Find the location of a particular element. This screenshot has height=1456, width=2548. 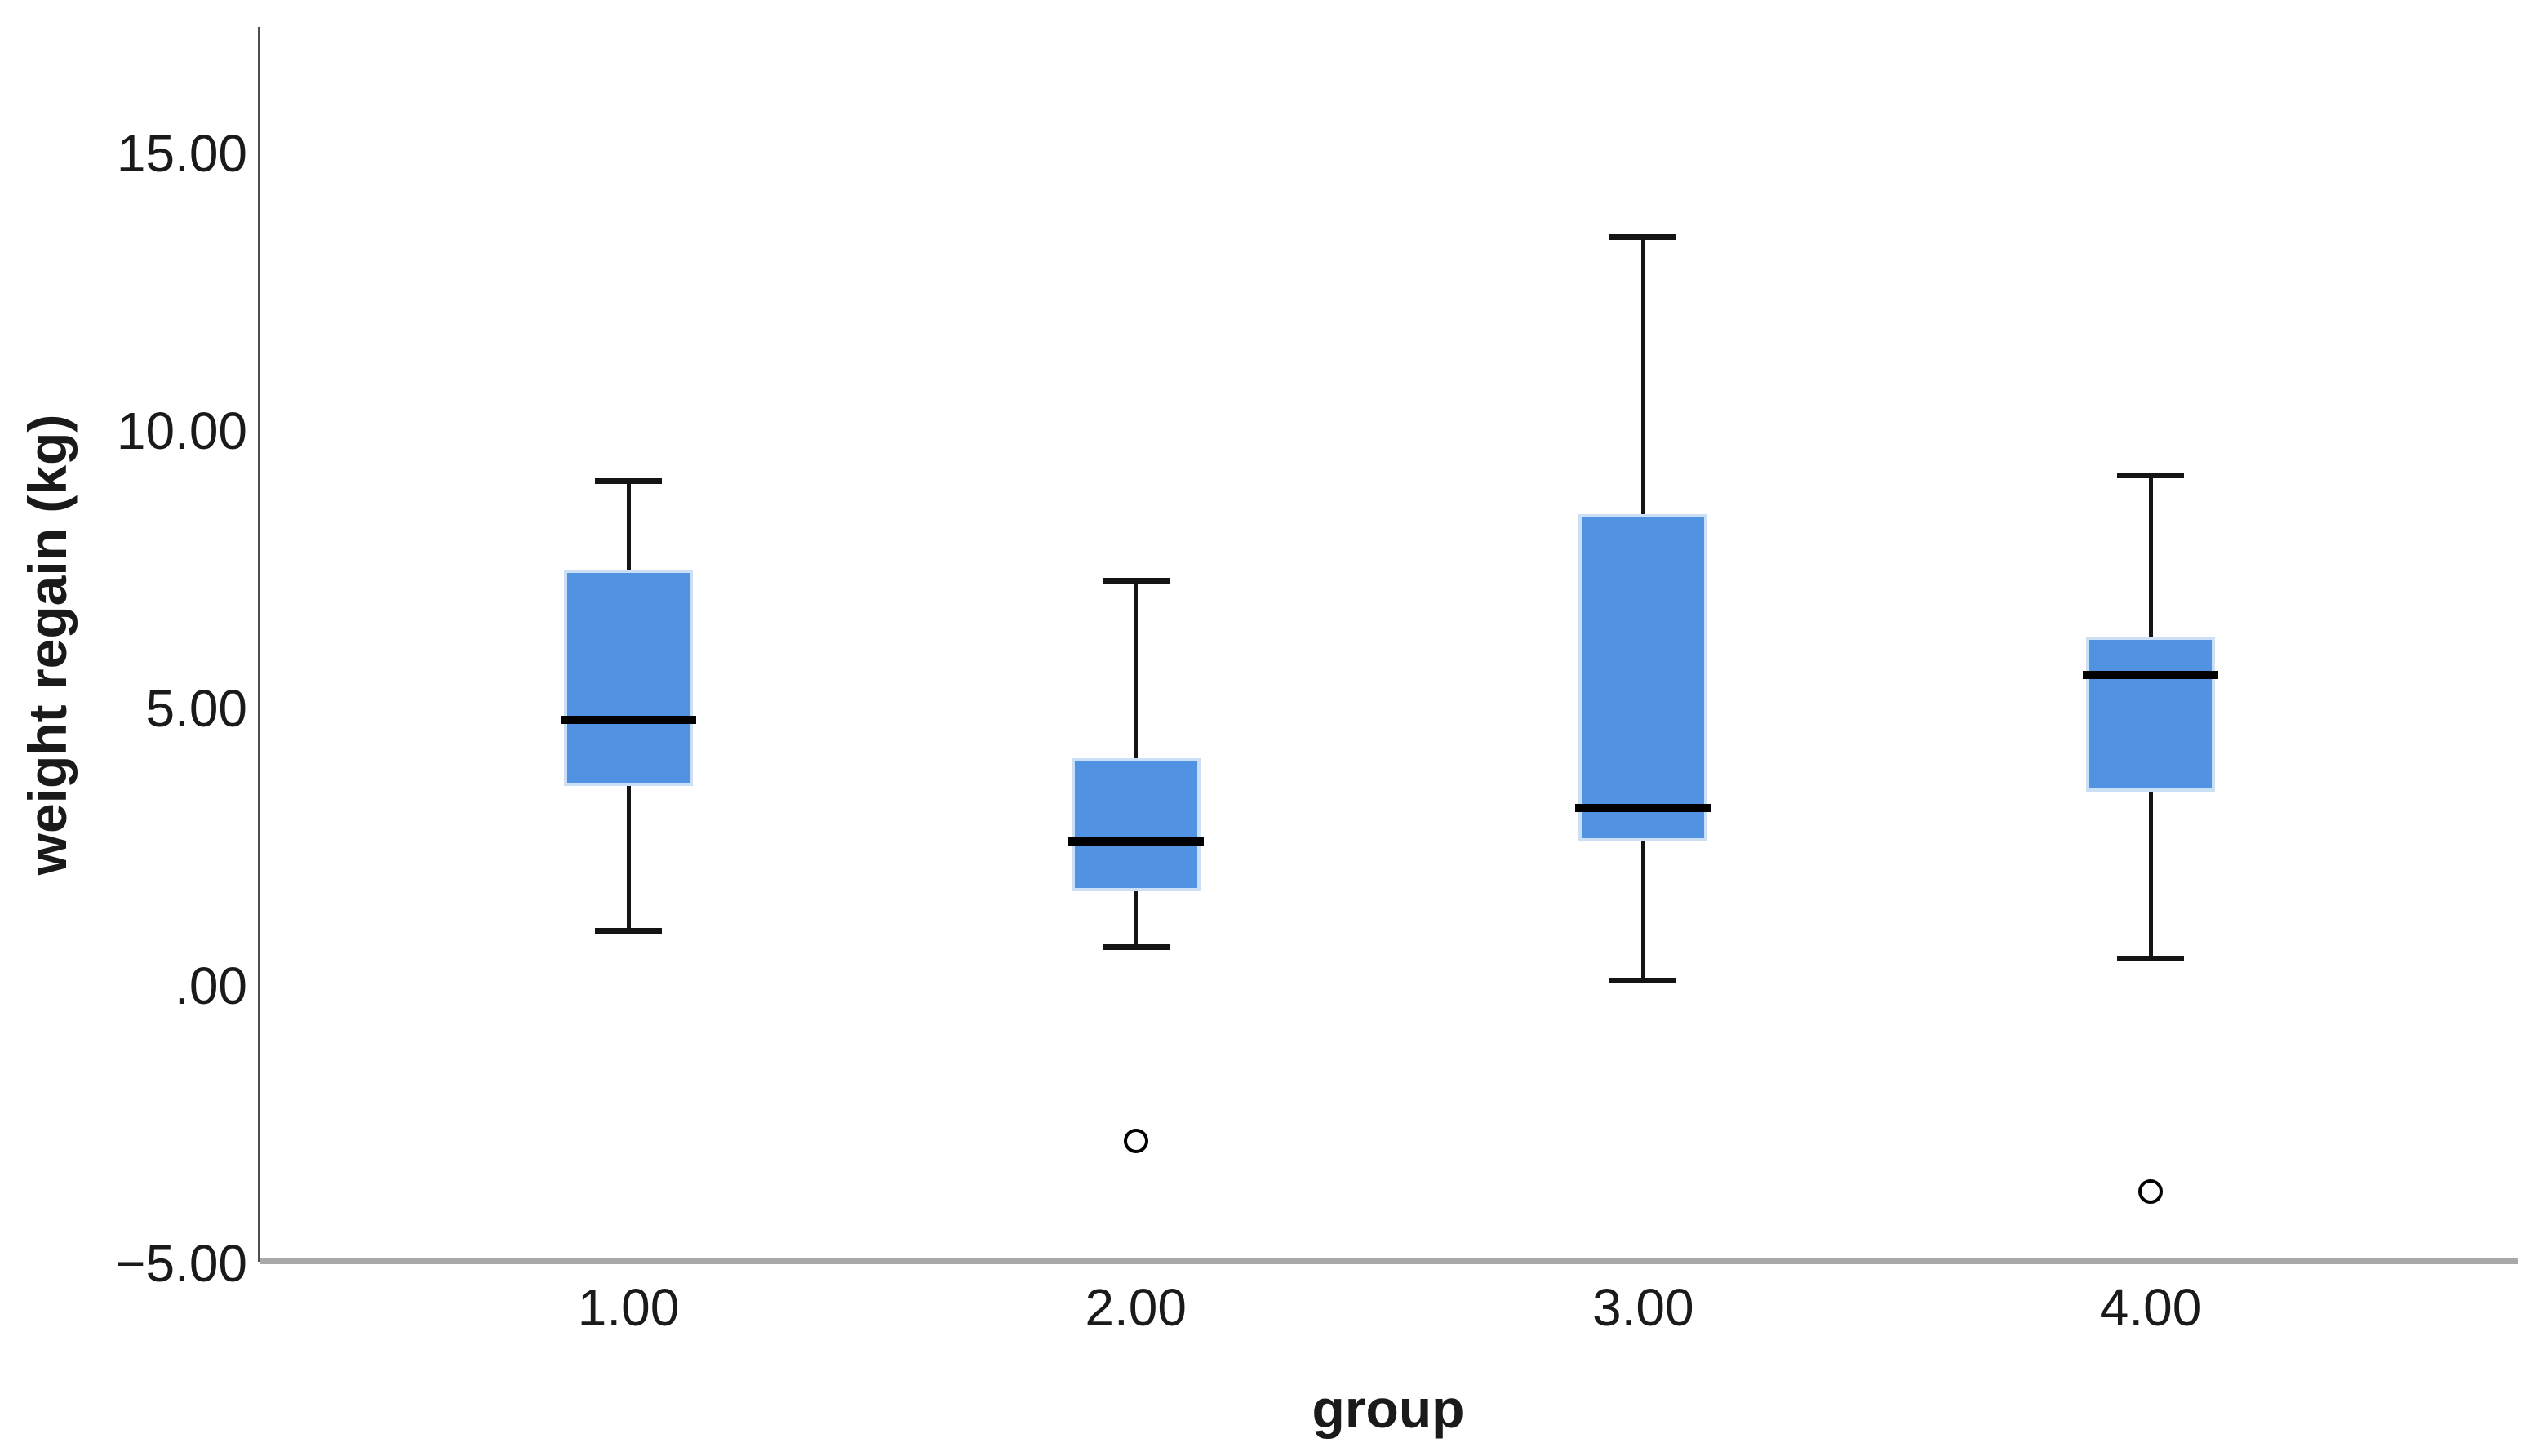

x-tick-label: 3.00 is located at coordinates (1643, 1307).